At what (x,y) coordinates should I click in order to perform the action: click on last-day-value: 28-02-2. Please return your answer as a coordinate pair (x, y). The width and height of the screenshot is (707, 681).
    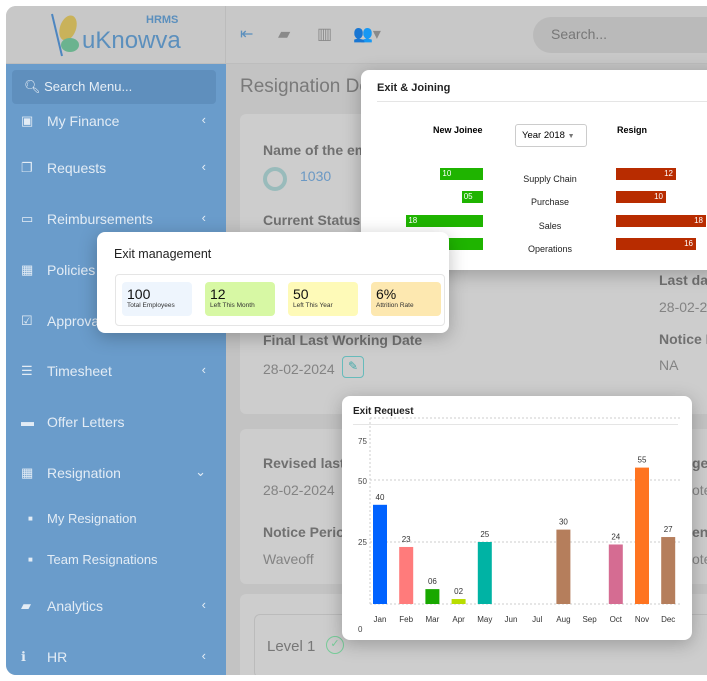
    Looking at the image, I should click on (683, 307).